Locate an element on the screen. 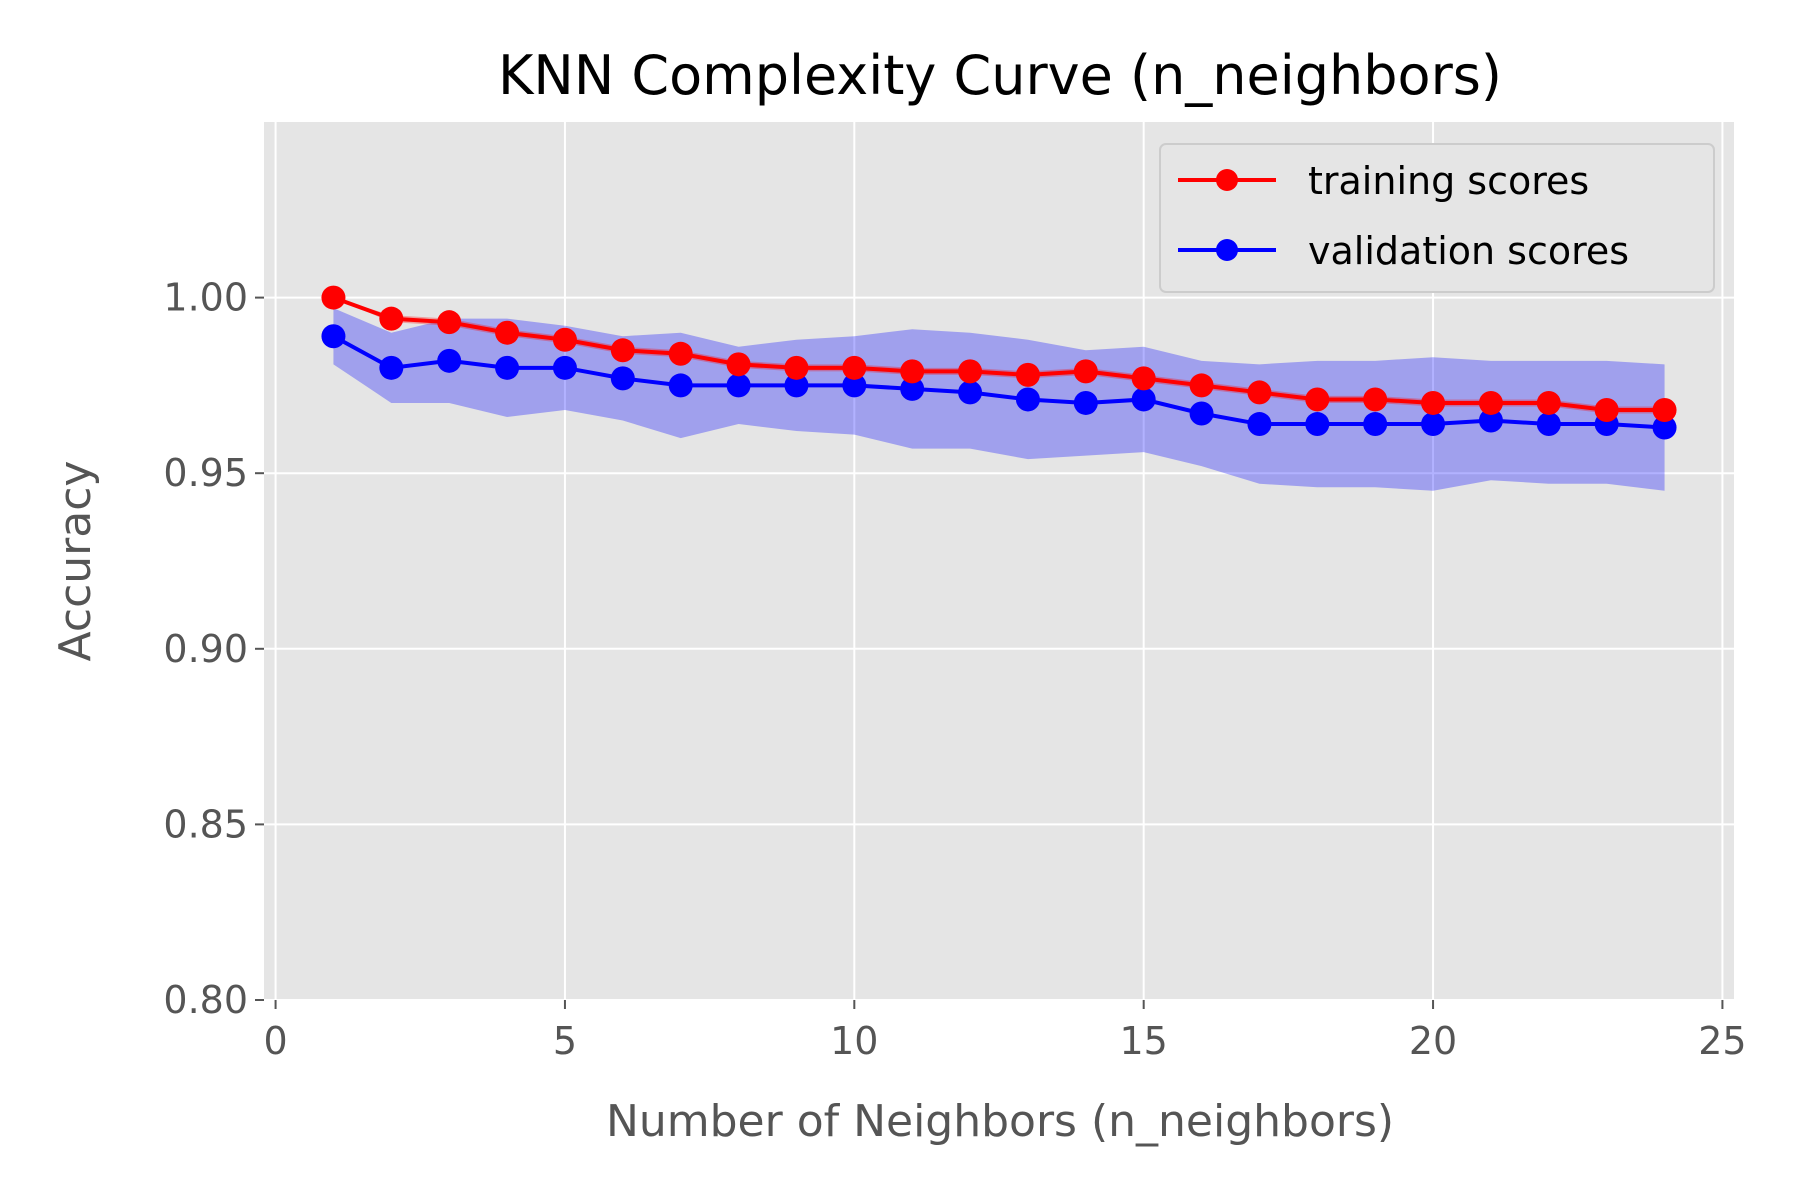 Image resolution: width=1800 pixels, height=1200 pixels. x-tick-label: 15 is located at coordinates (1144, 1041).